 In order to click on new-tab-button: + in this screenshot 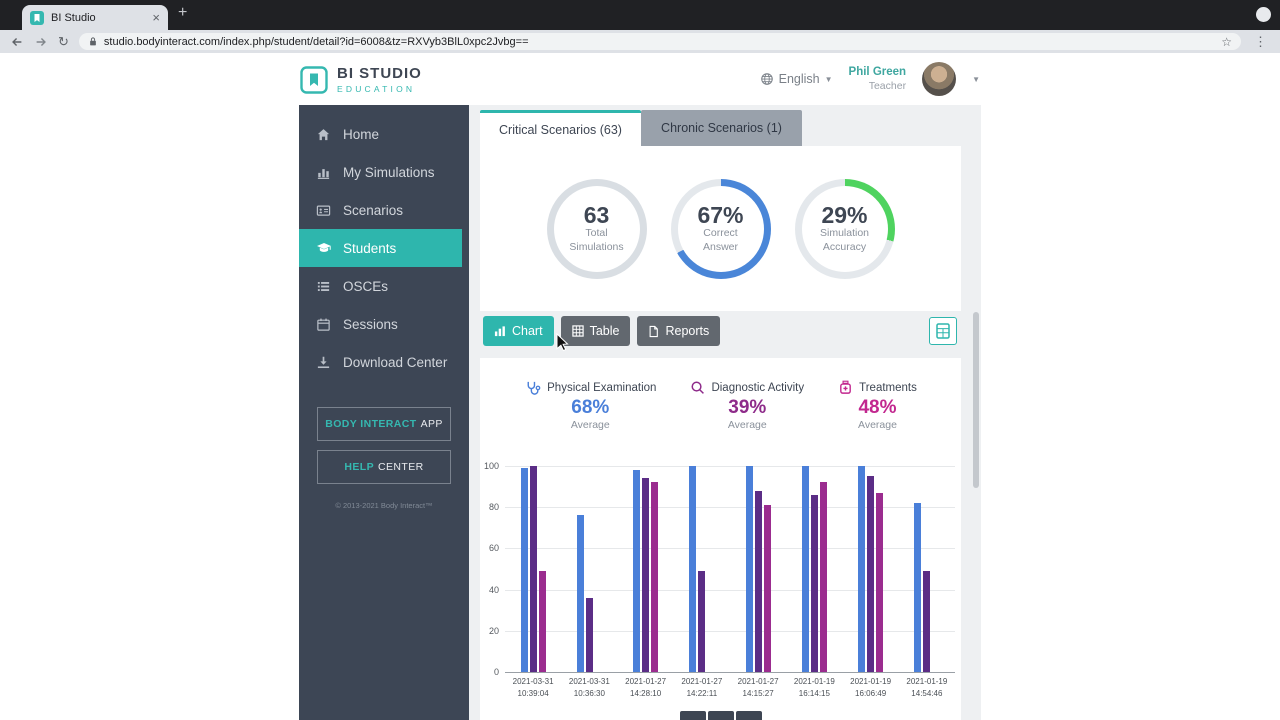, I will do `click(183, 12)`.